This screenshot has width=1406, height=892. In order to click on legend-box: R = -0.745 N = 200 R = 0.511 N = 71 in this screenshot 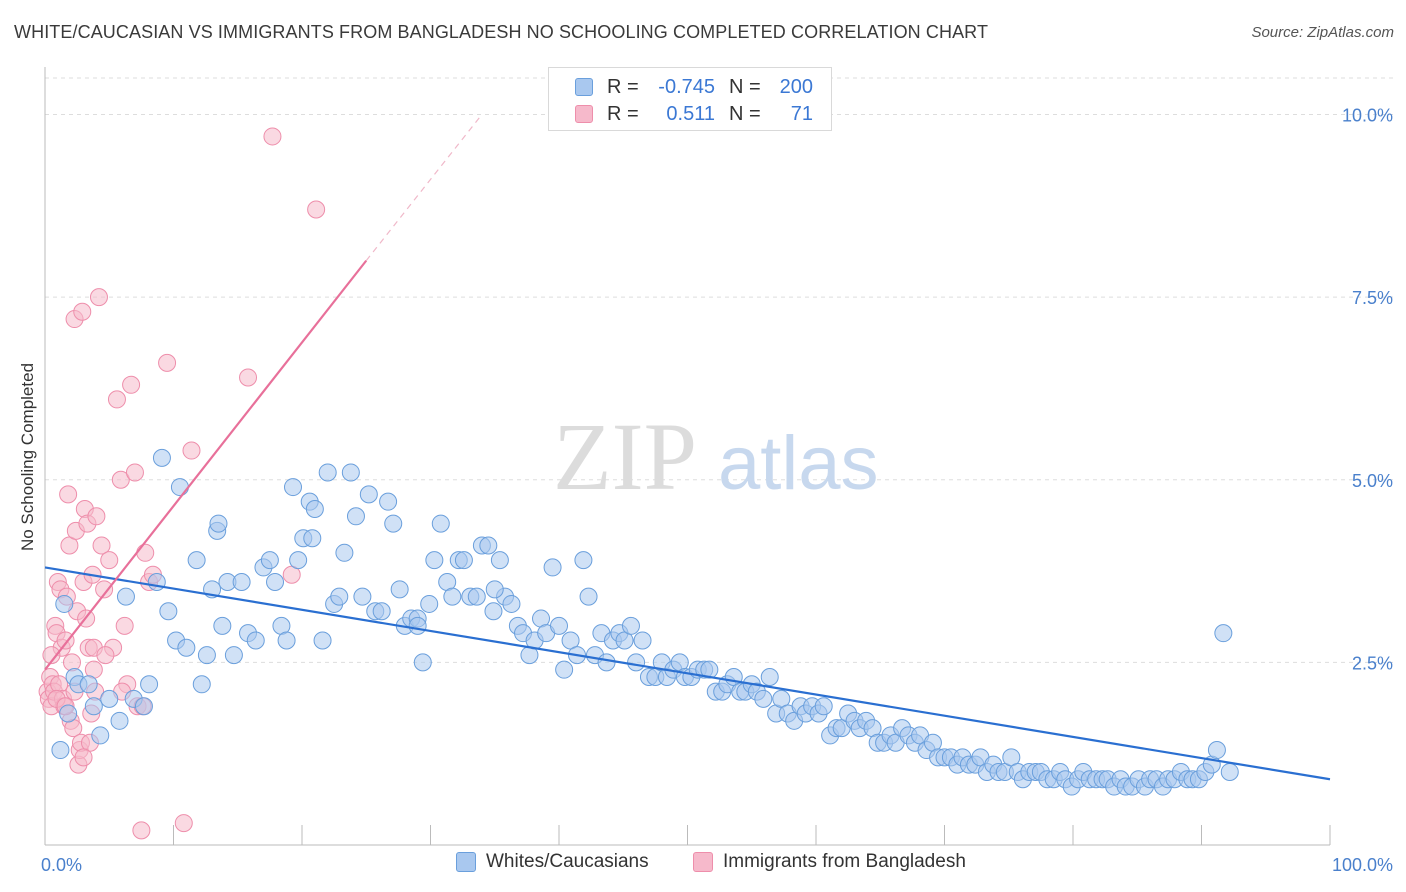, I will do `click(690, 99)`.